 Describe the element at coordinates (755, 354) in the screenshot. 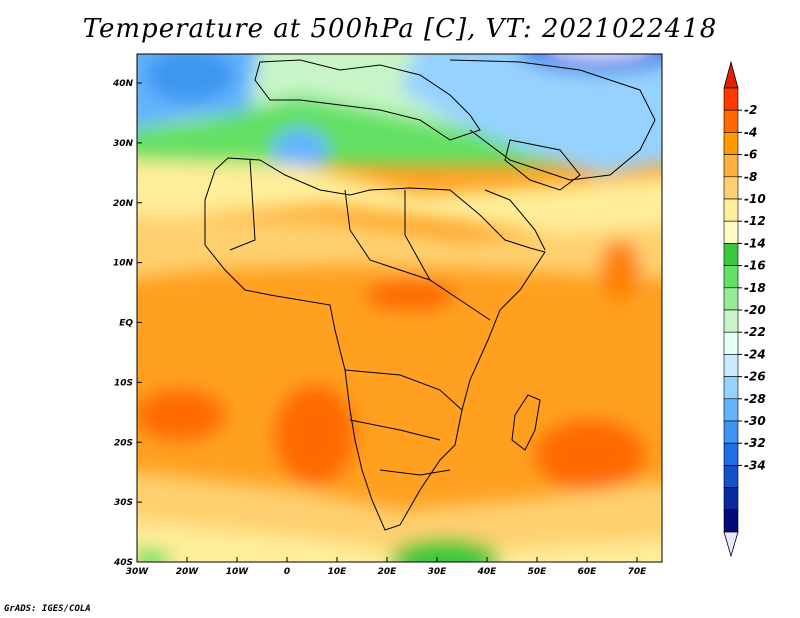

I see `colorbar-label: -24` at that location.